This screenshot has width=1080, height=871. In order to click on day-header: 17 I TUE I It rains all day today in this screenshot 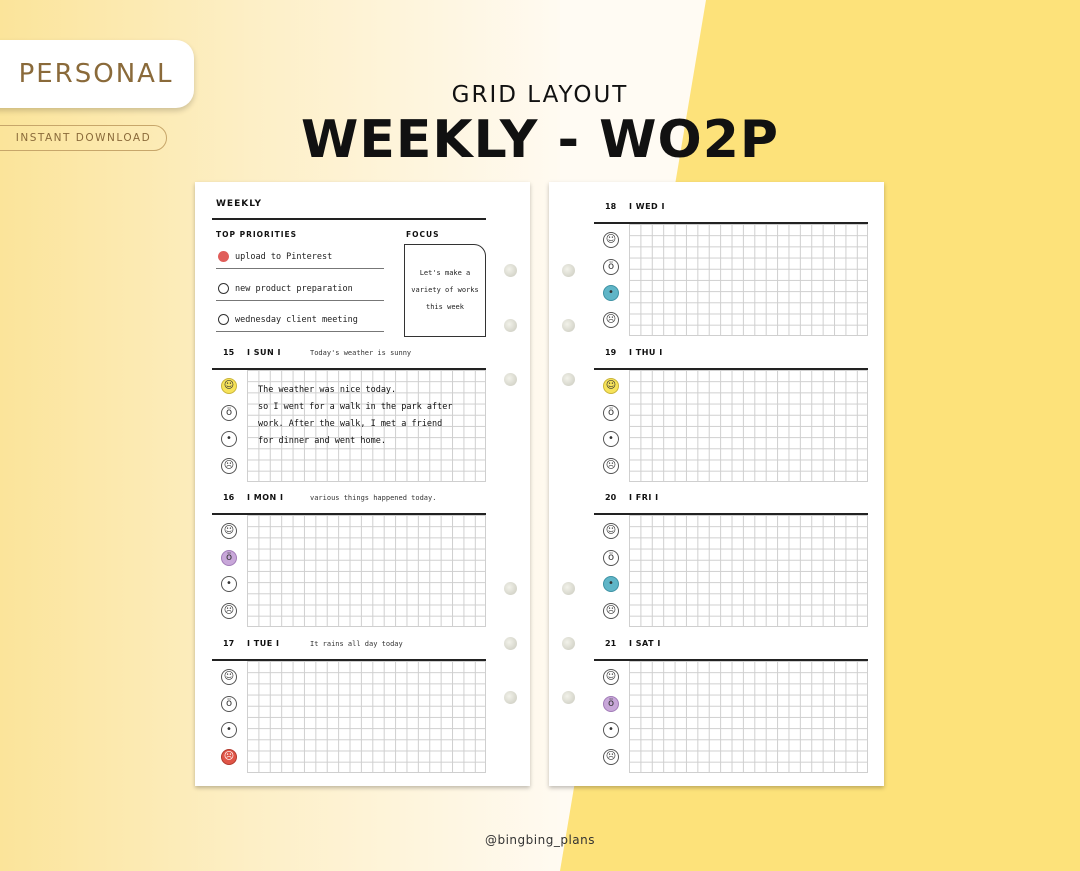, I will do `click(349, 646)`.